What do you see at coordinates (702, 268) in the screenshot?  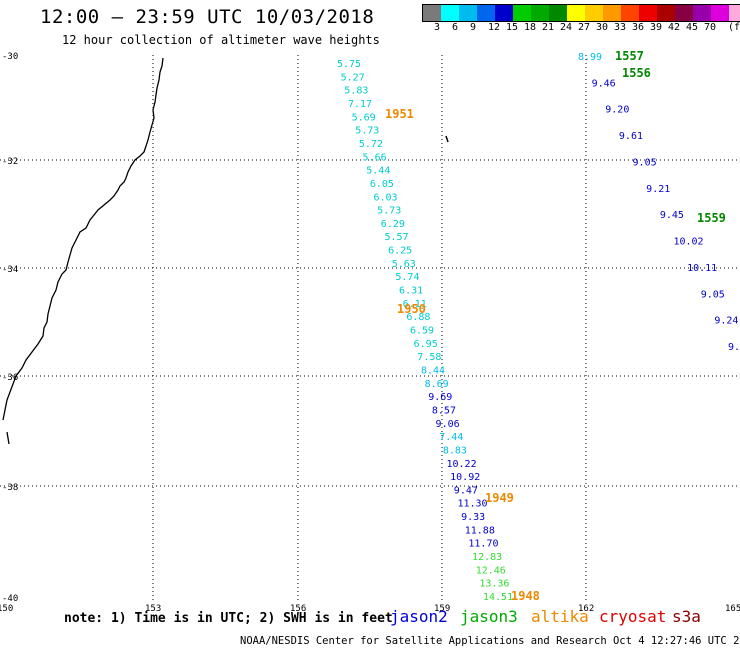 I see `swh-value: 10.11` at bounding box center [702, 268].